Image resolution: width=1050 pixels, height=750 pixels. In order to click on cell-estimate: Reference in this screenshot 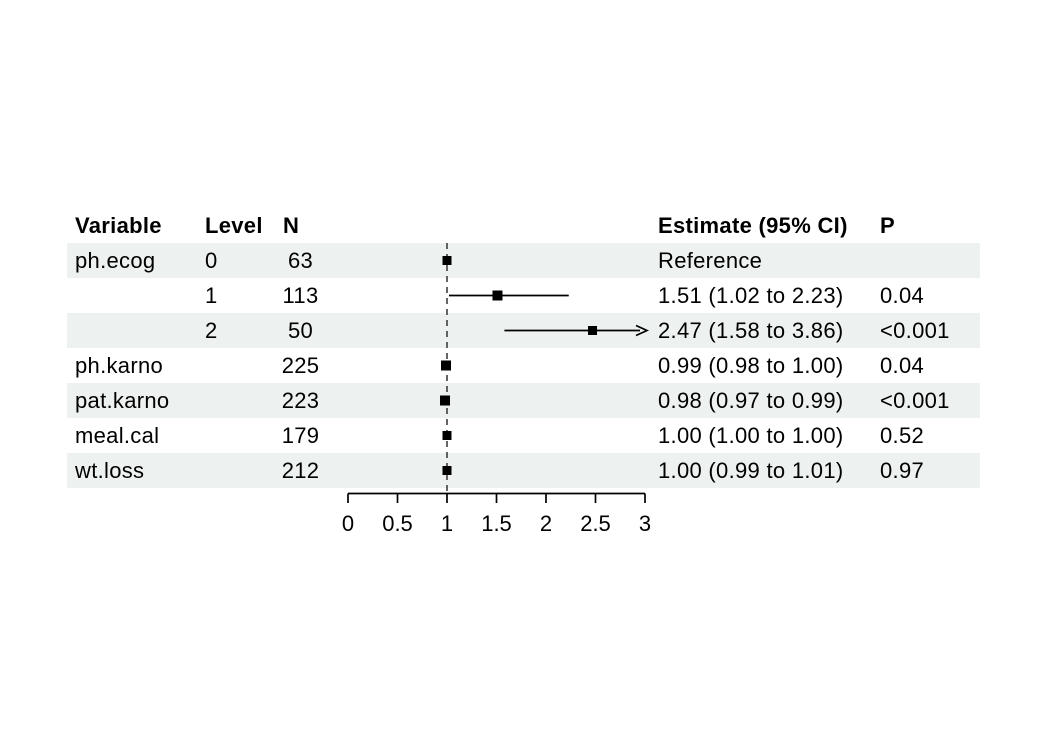, I will do `click(710, 260)`.